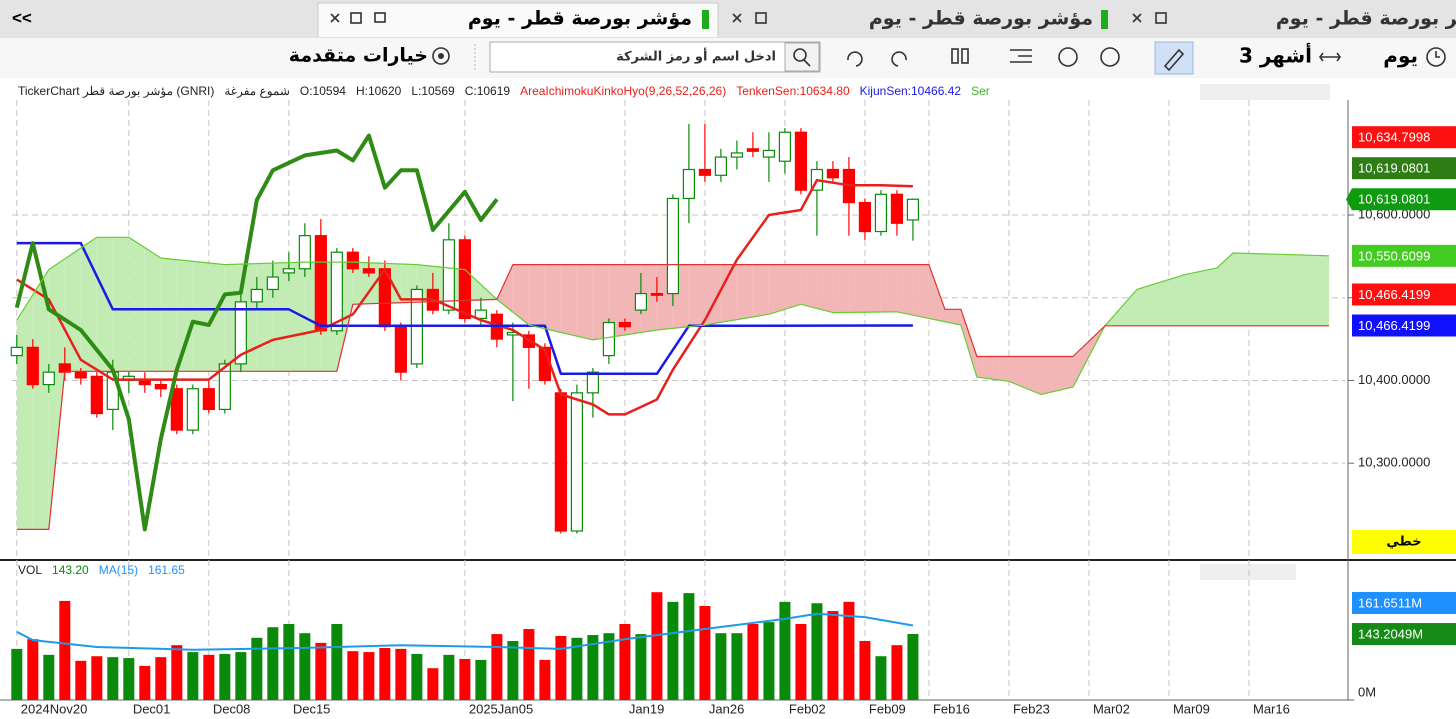 This screenshot has width=1456, height=719. I want to click on price-tag-label: 161.6511M, so click(1390, 602).